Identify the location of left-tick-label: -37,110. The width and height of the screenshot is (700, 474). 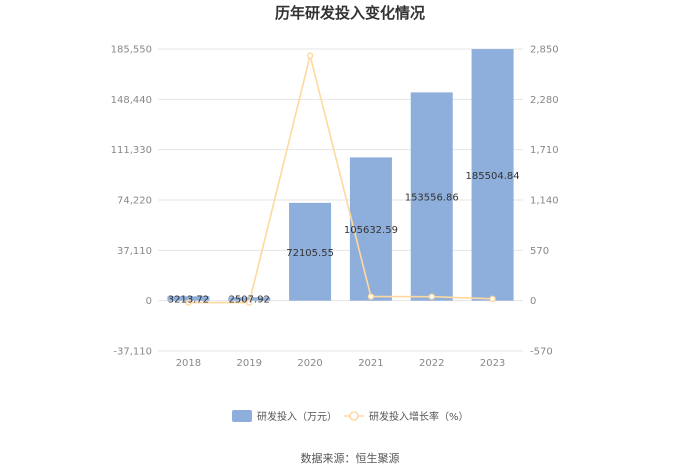
(132, 352).